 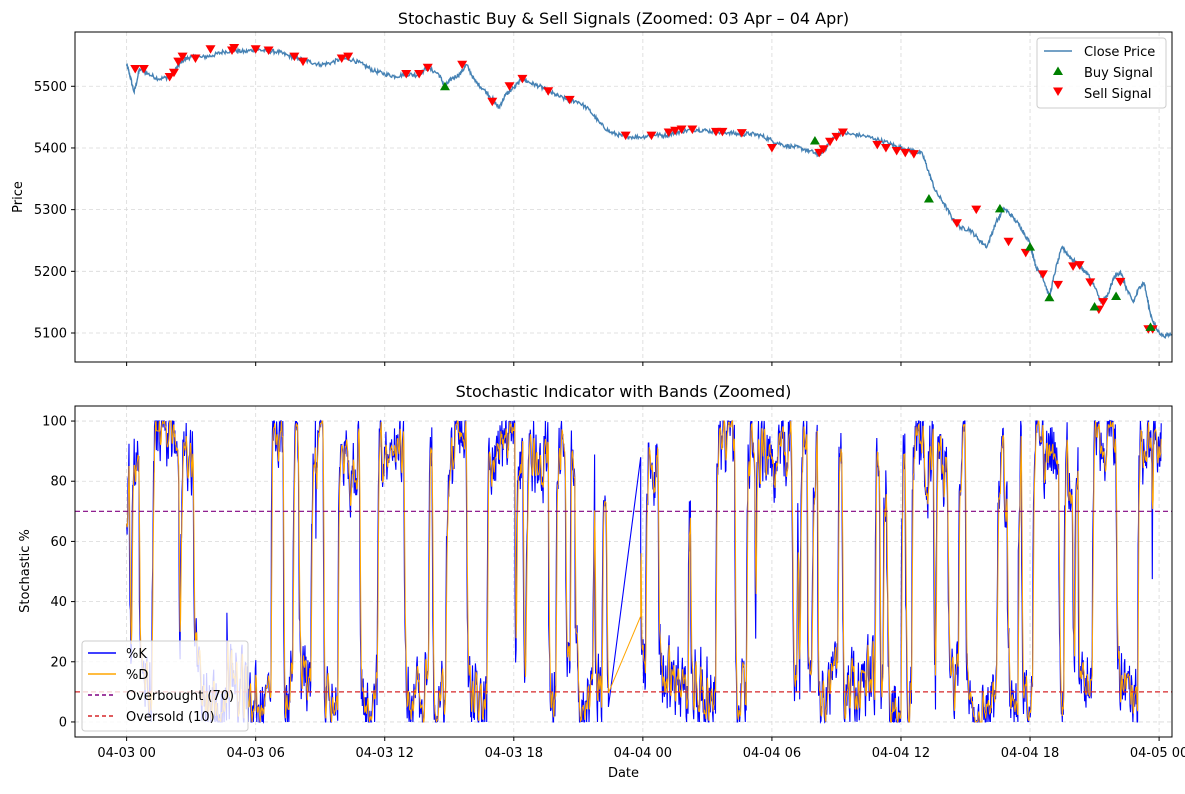 I want to click on x-tick-label: 04-03 06, so click(x=255, y=753).